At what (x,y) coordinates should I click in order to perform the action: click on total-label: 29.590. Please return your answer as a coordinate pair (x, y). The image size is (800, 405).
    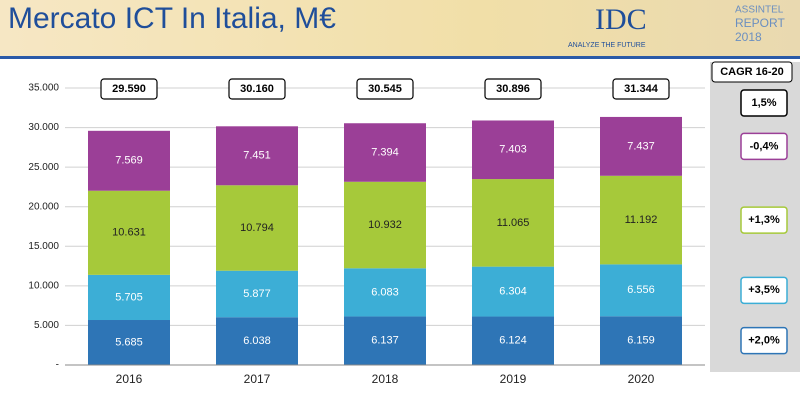
    Looking at the image, I should click on (129, 89).